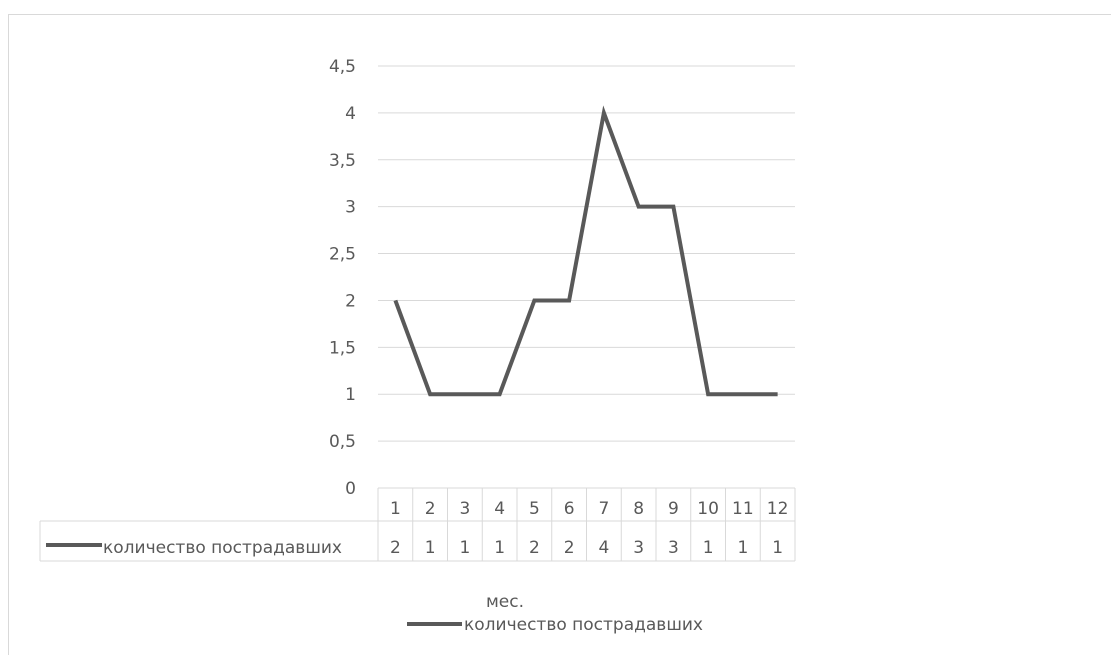 Image resolution: width=1111 pixels, height=655 pixels. Describe the element at coordinates (743, 509) in the screenshot. I see `x-tick-label: 11` at that location.